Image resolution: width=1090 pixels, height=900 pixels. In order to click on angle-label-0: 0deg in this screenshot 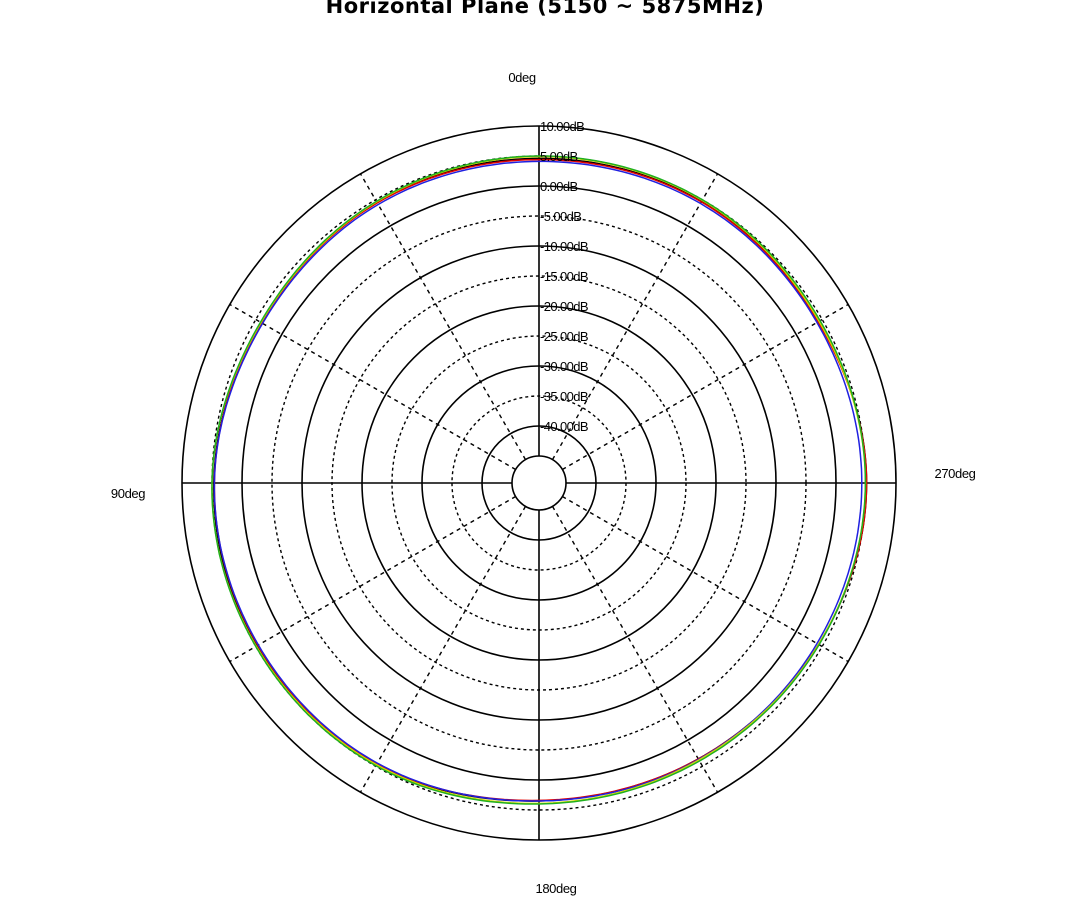, I will do `click(521, 77)`.